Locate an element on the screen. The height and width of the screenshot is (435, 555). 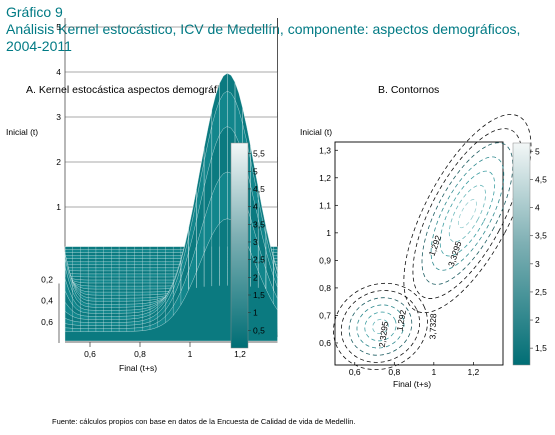
colorbar-a-tick-label: 4,5 is located at coordinates (259, 189).